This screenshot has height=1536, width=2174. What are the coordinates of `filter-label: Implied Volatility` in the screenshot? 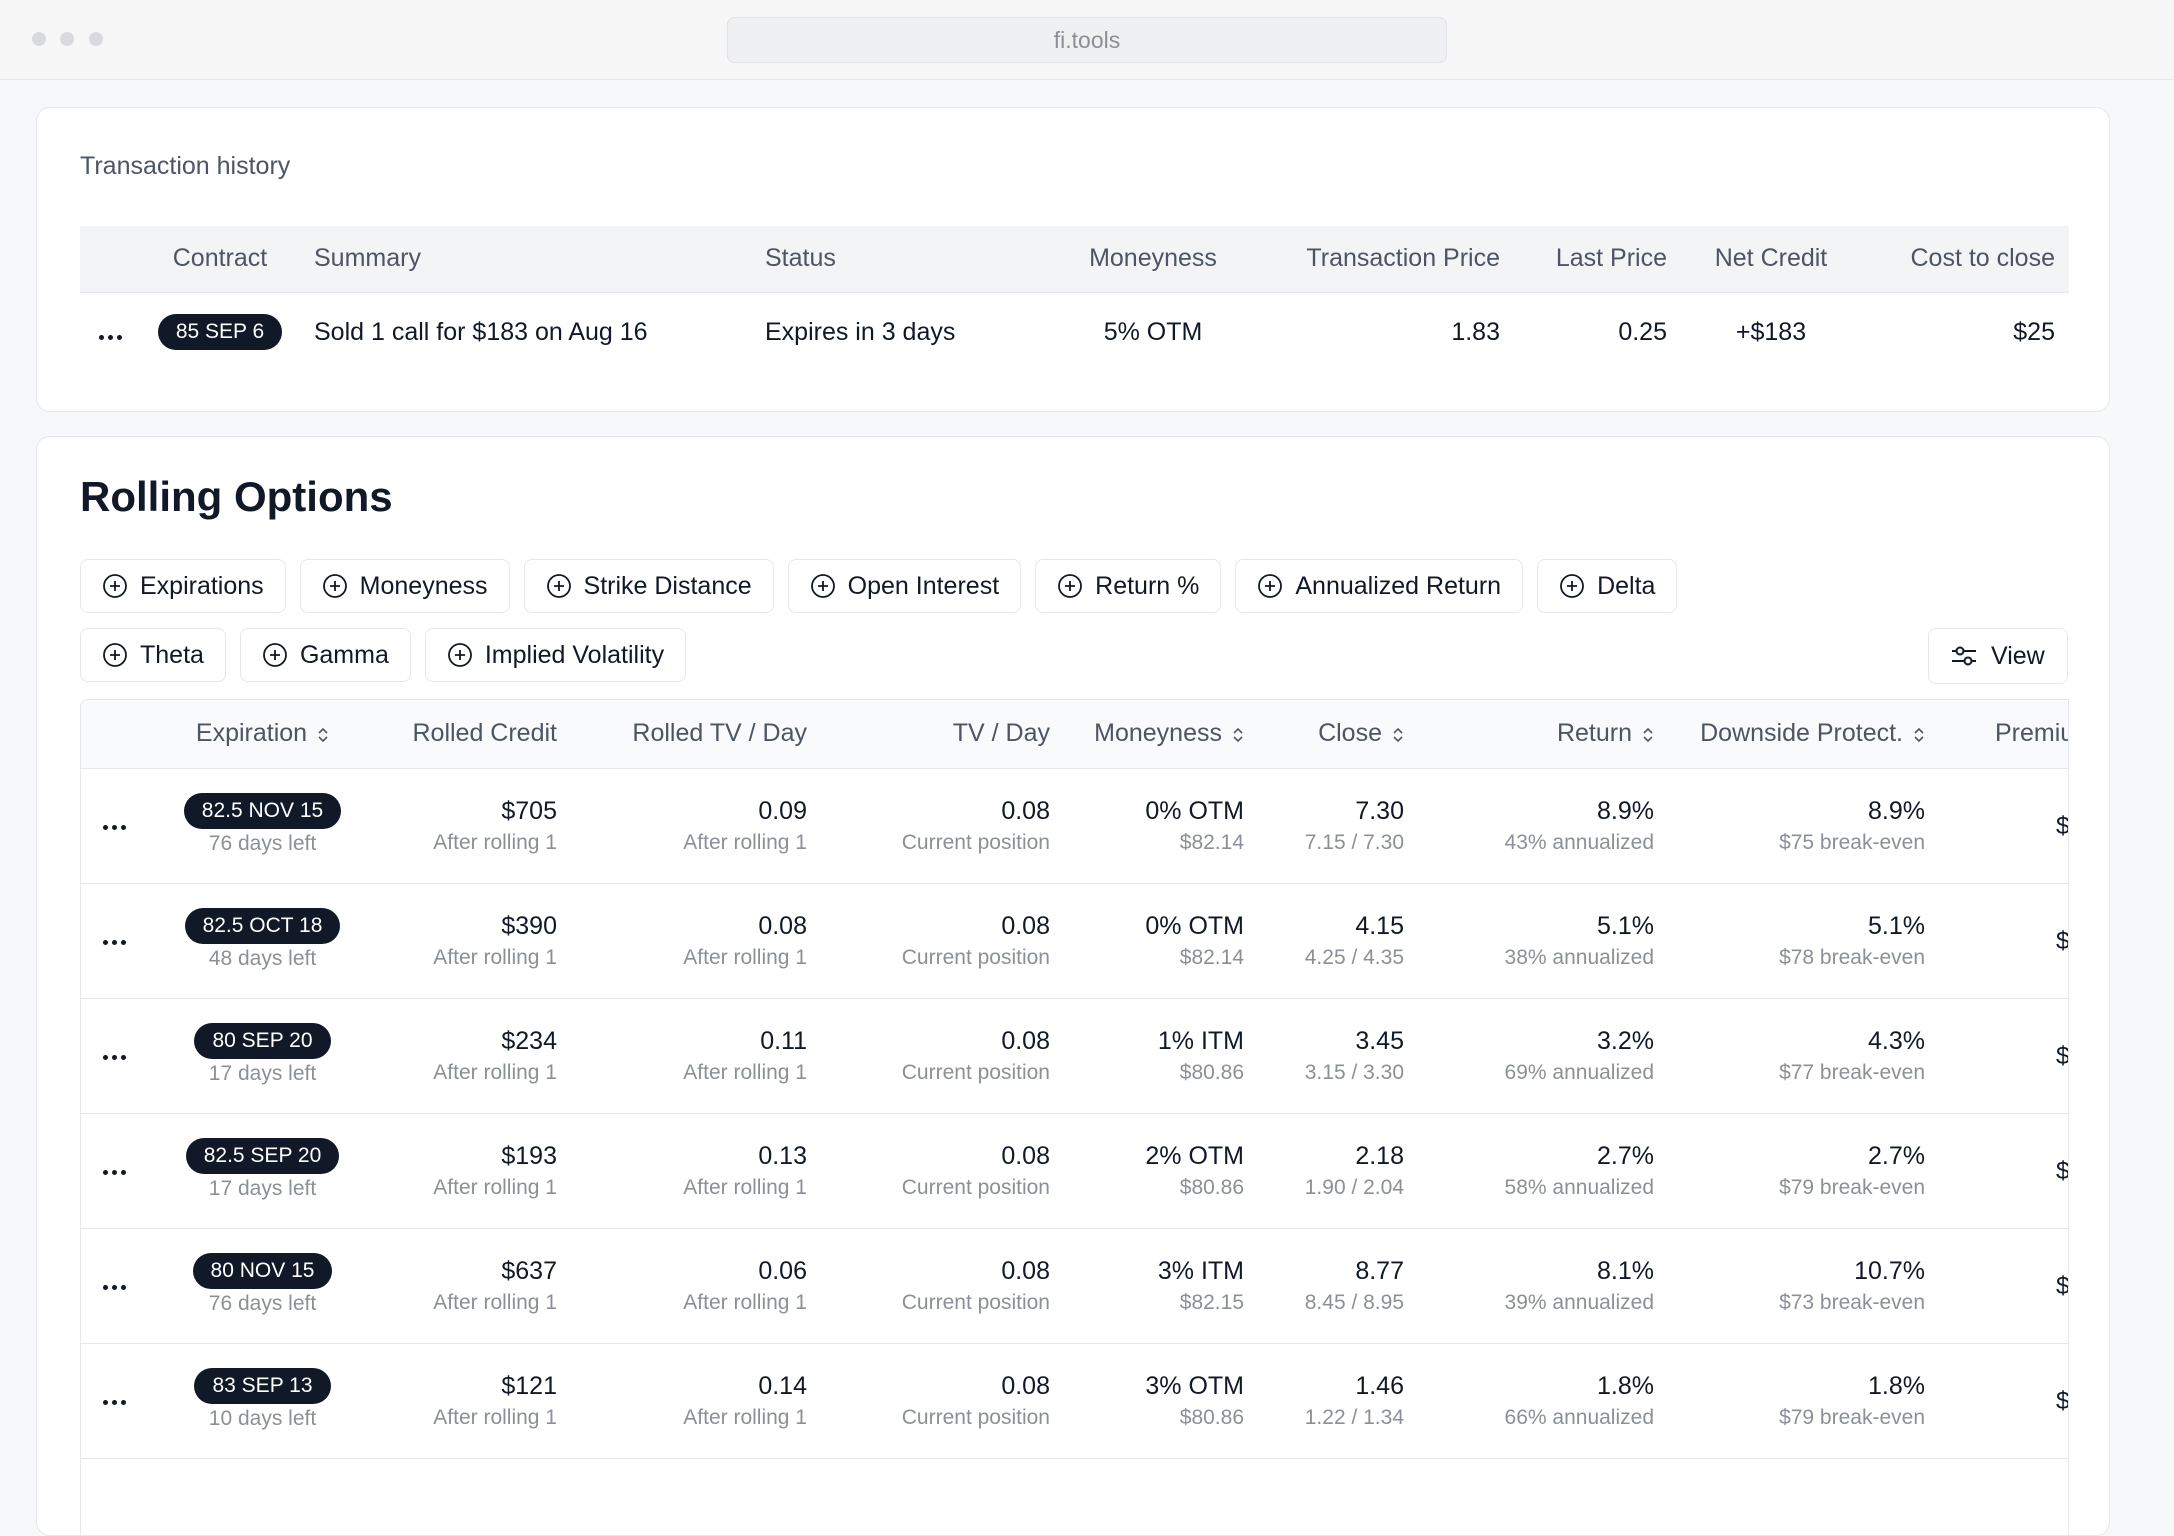 It's located at (574, 655).